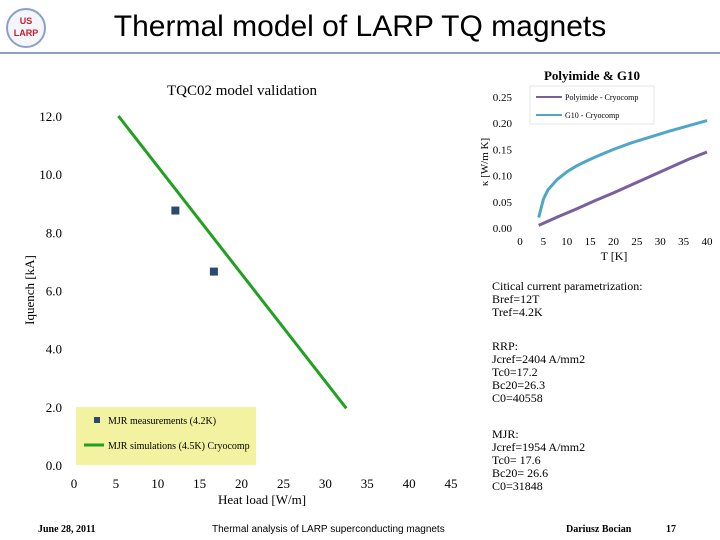 The image size is (720, 540). What do you see at coordinates (50, 116) in the screenshot?
I see `main-y-tick-label: 12.0` at bounding box center [50, 116].